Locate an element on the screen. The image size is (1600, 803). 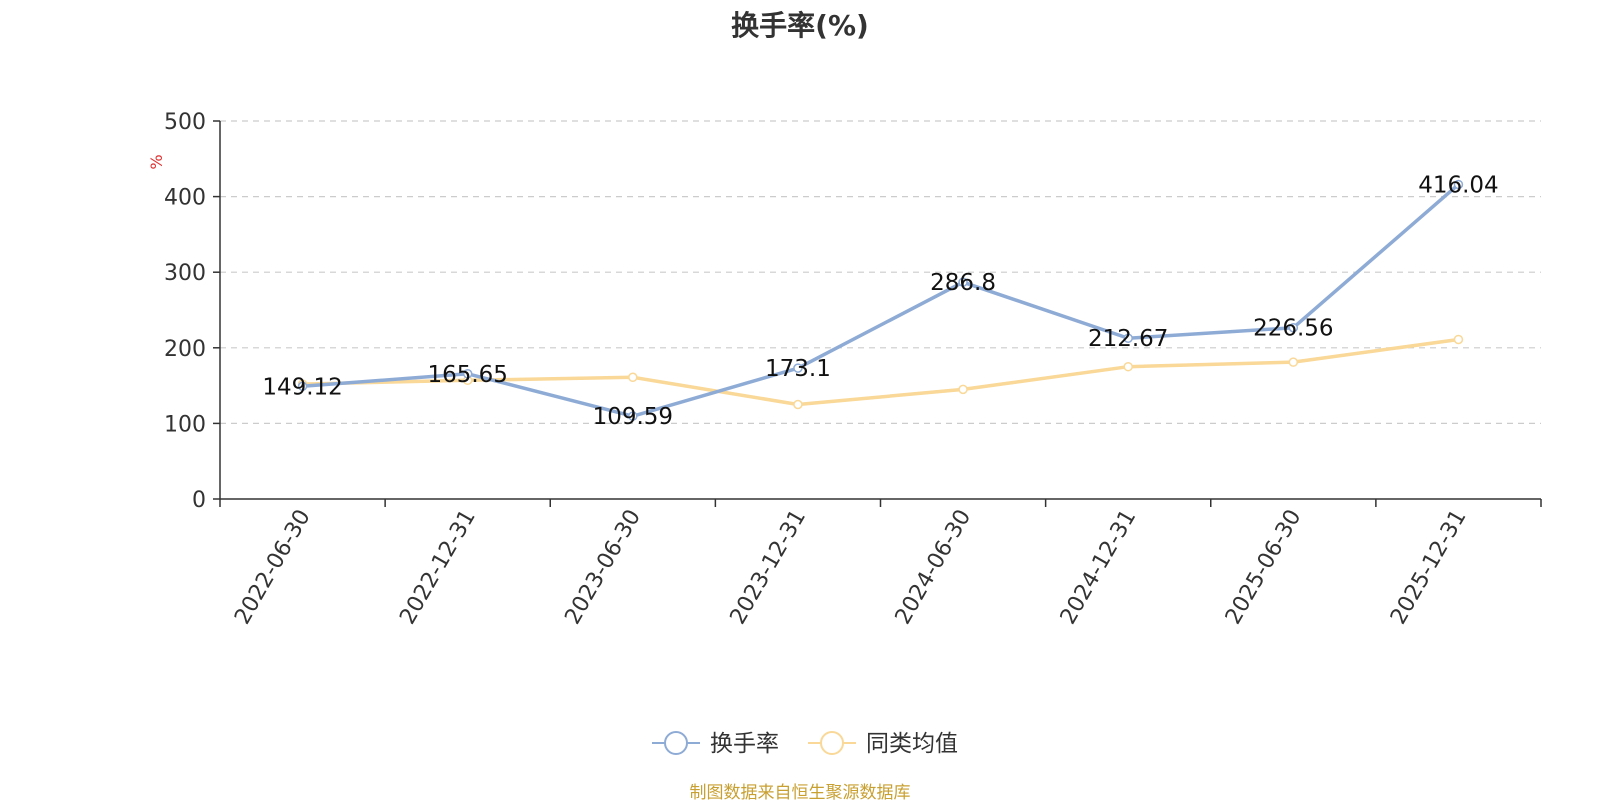
y-tick-label: 300 is located at coordinates (185, 273).